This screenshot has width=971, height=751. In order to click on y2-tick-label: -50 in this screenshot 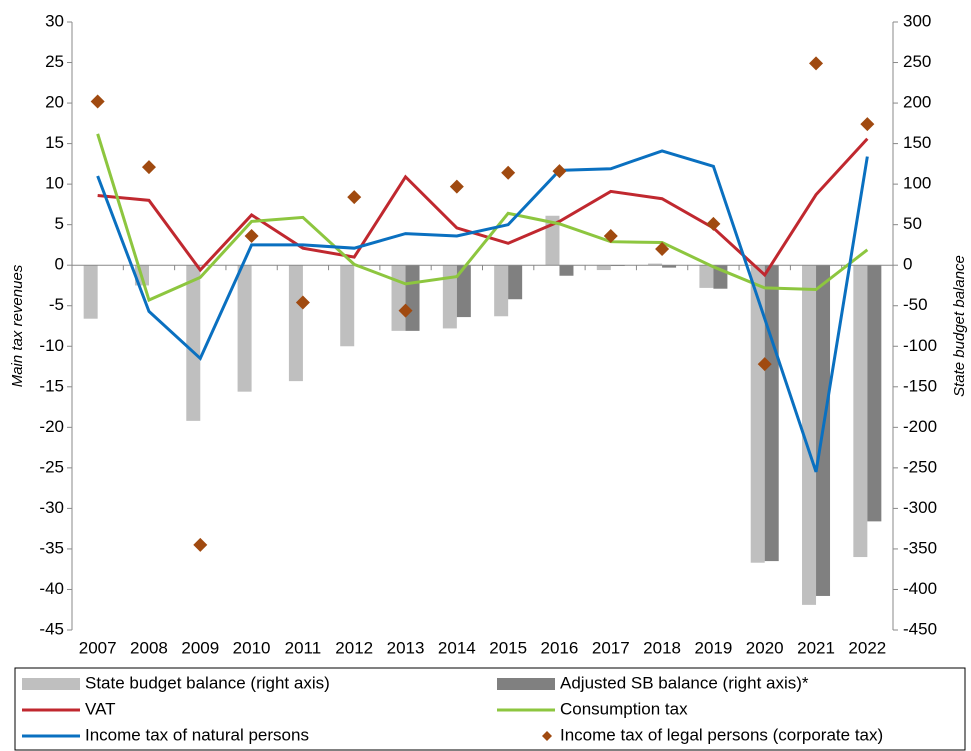, I will do `click(915, 304)`.